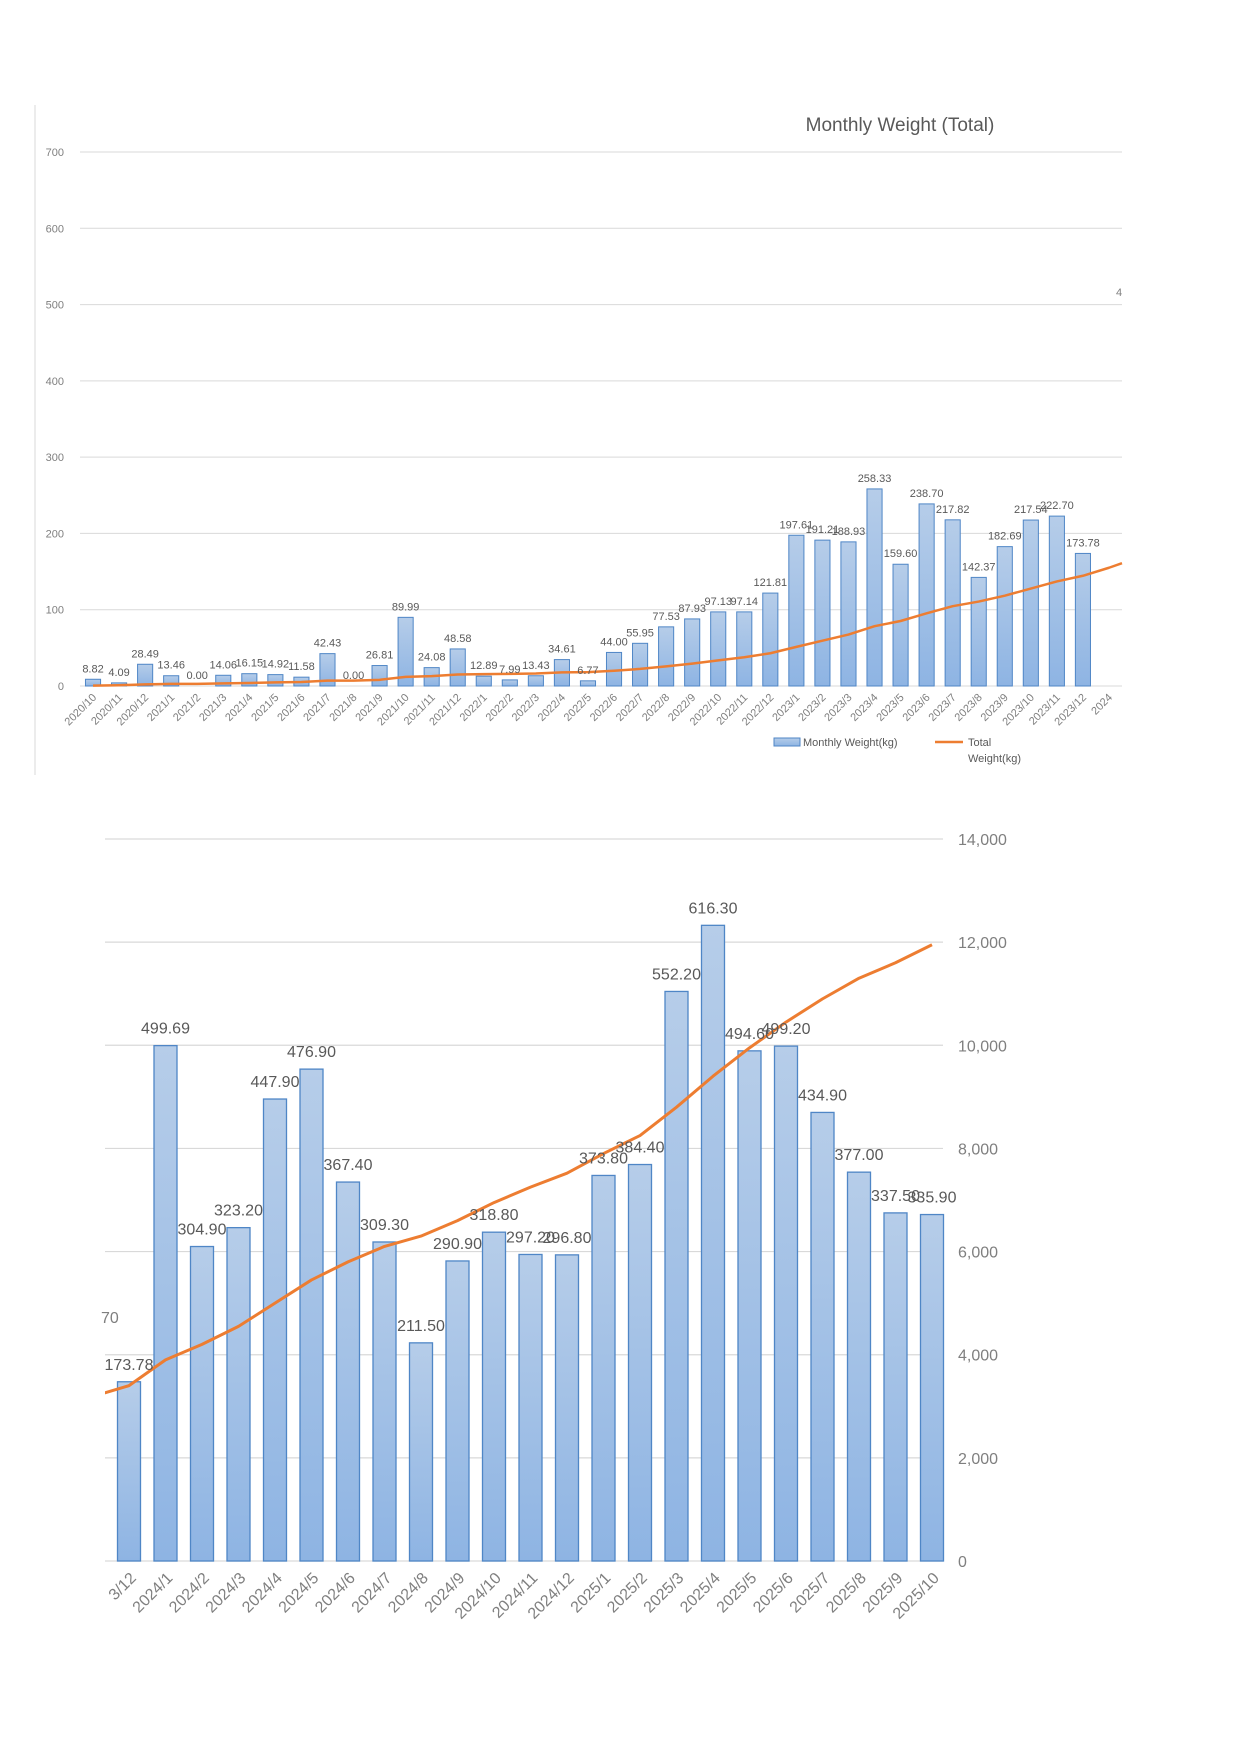 The height and width of the screenshot is (1755, 1241). Describe the element at coordinates (301, 667) in the screenshot. I see `data-label: 11.58` at that location.